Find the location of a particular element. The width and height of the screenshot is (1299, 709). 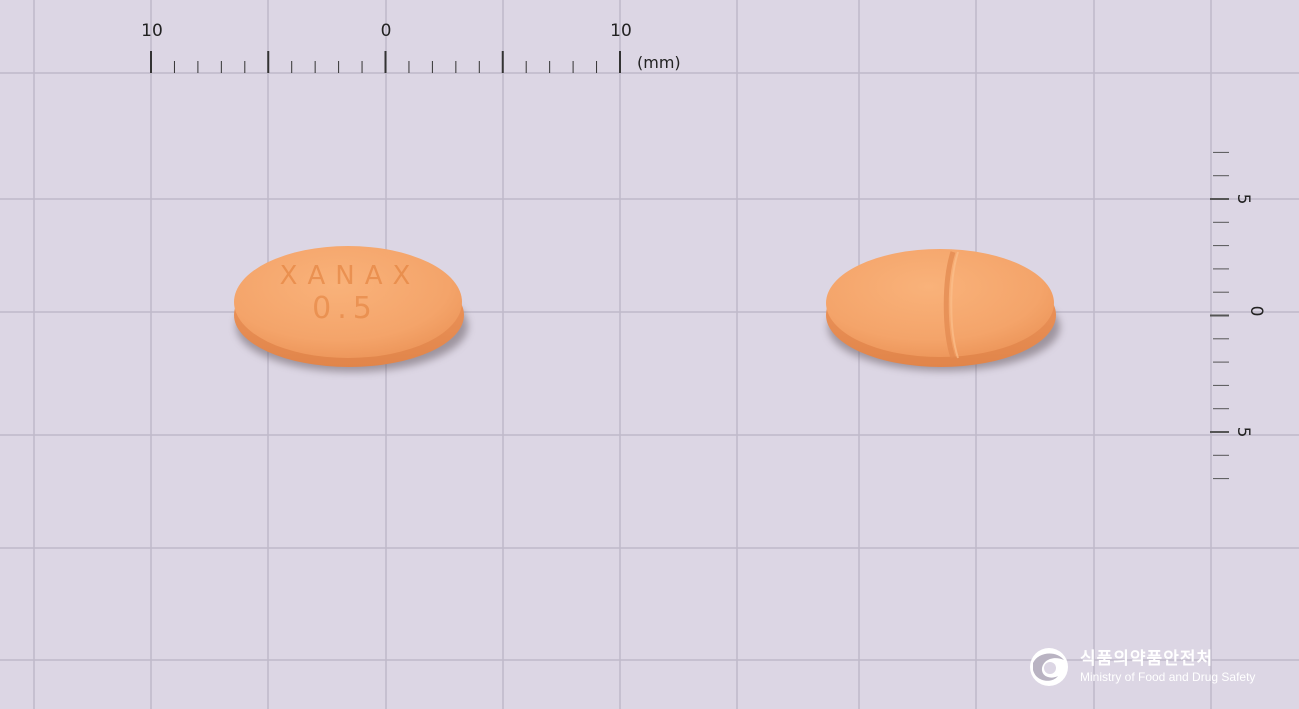

logo-korean-name: 식품의약품안전처 is located at coordinates (1147, 658).